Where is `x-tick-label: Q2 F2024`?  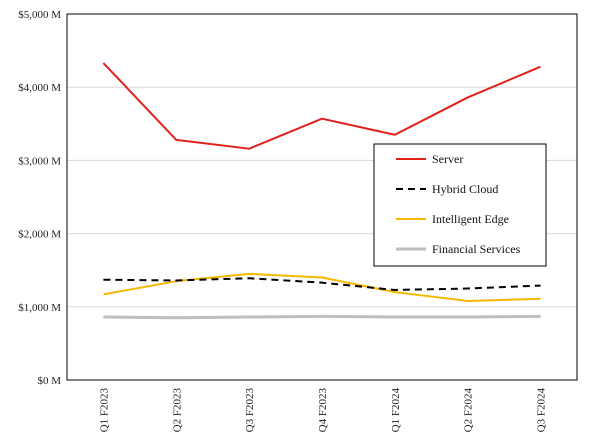
x-tick-label: Q2 F2024 is located at coordinates (469, 410).